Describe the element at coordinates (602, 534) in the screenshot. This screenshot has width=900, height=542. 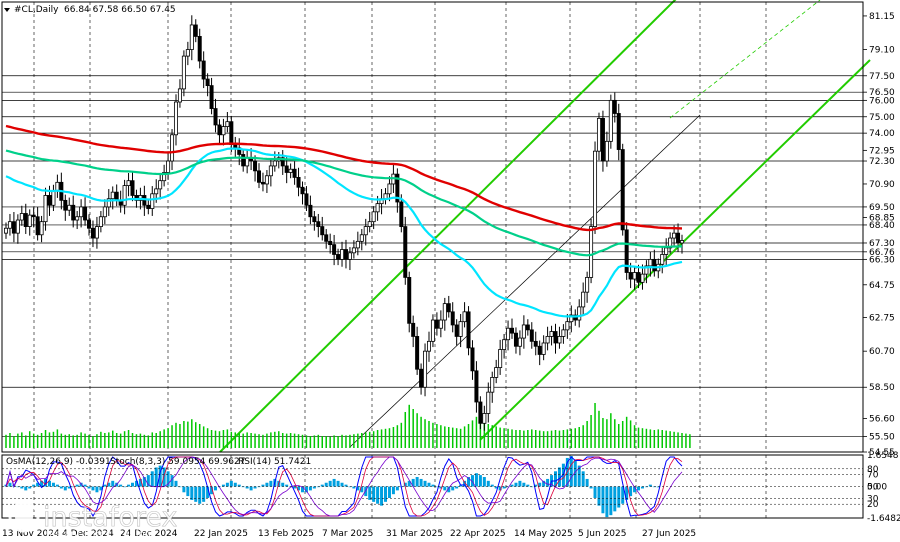
I see `x-tick-label: 5 Jun 2025` at that location.